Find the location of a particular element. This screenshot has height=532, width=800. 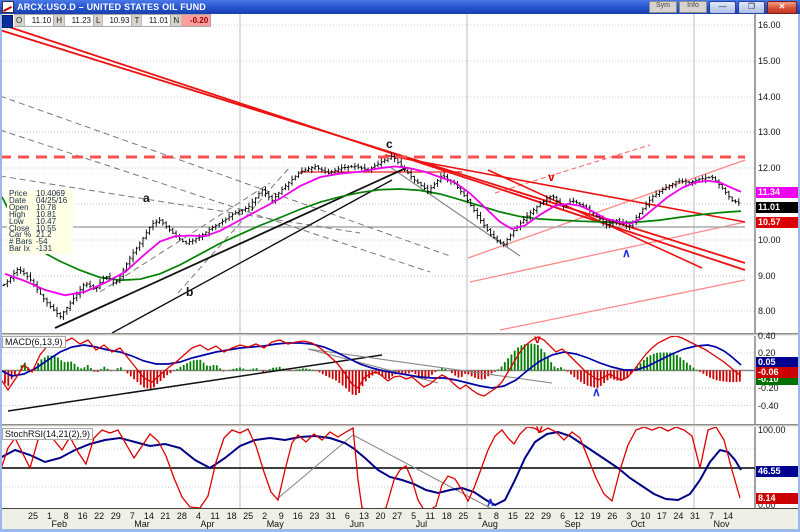

month-label: Mar is located at coordinates (142, 524).